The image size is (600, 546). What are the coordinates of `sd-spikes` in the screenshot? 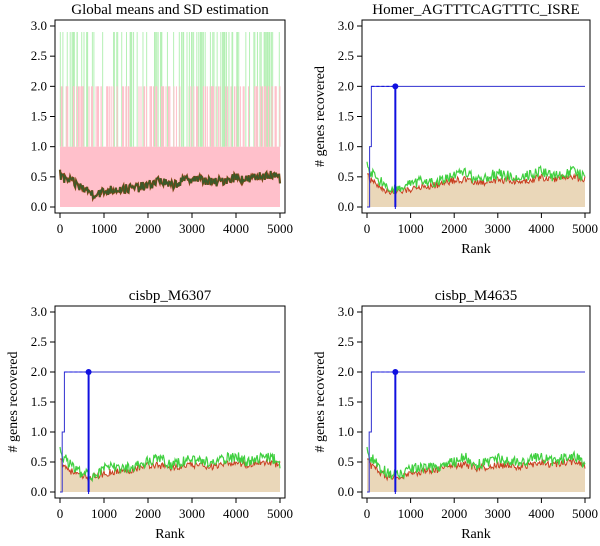 It's located at (170, 89).